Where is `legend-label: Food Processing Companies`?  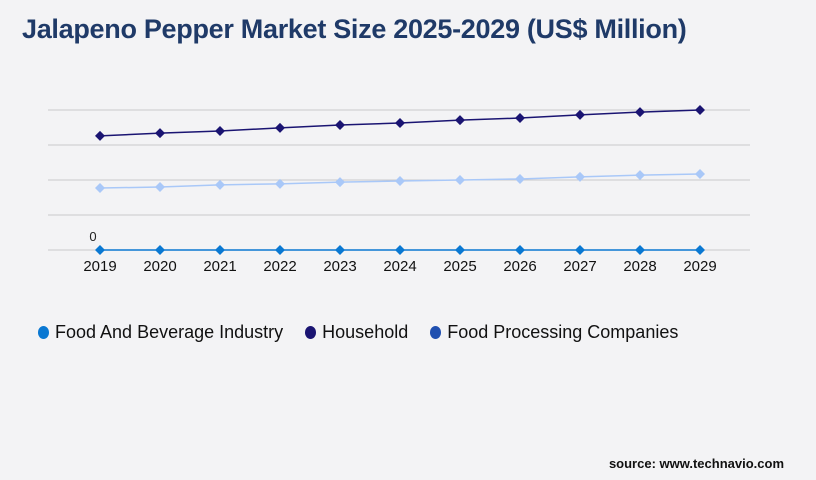 legend-label: Food Processing Companies is located at coordinates (563, 332).